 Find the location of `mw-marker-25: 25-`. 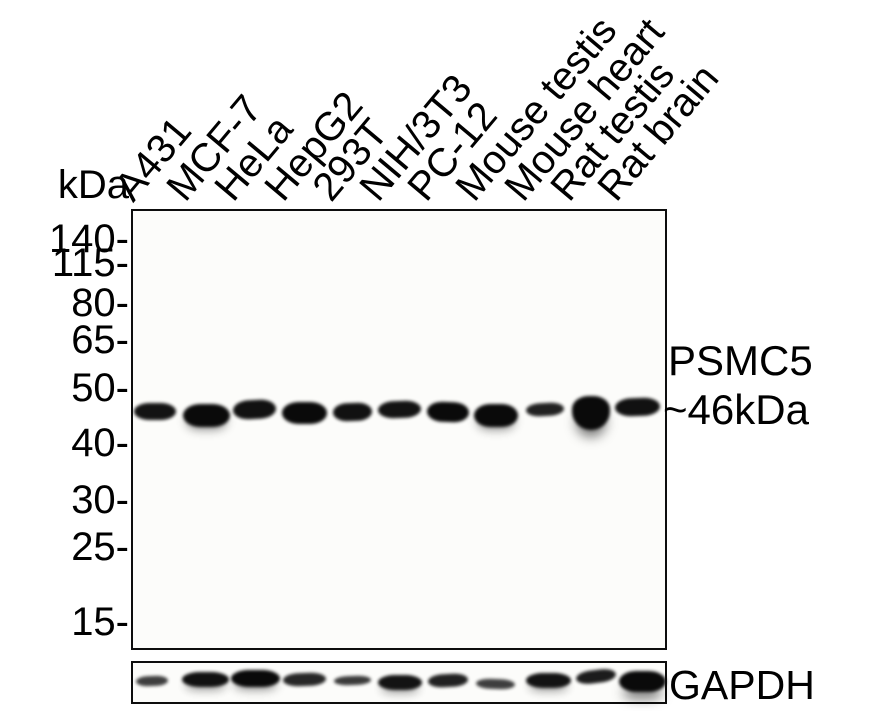

mw-marker-25: 25- is located at coordinates (100, 547).